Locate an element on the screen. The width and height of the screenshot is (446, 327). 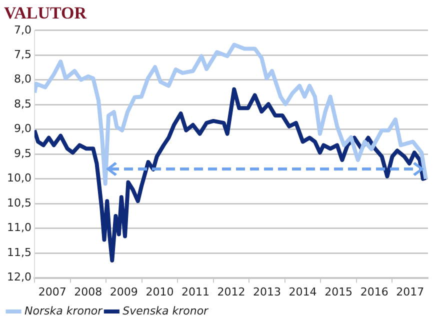
x-tick-label: 2007 is located at coordinates (52, 291).